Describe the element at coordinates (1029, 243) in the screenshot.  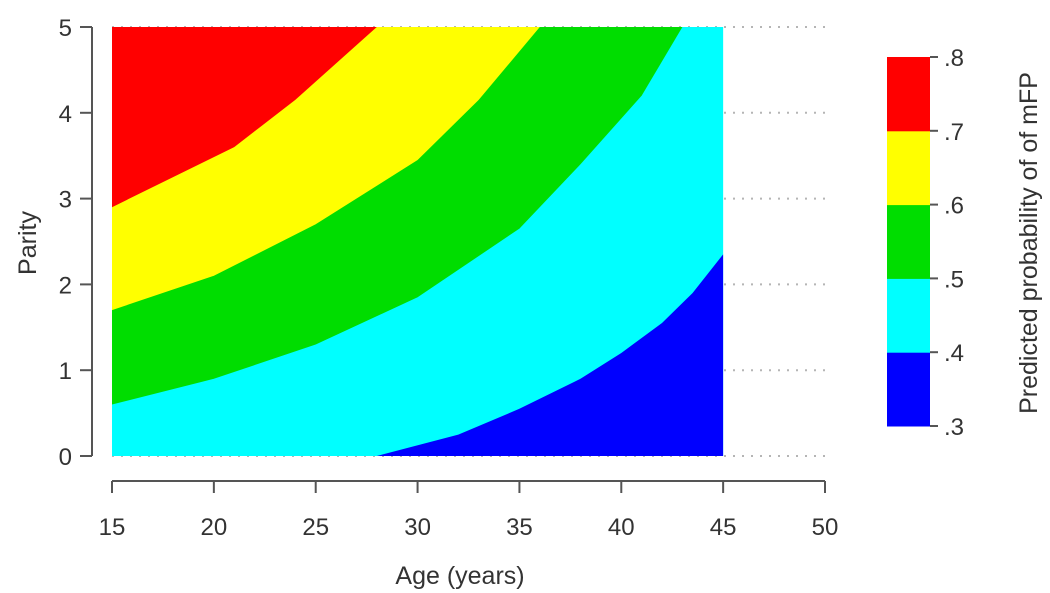
I see `colorbar-title: Predicted probability of of mFP` at that location.